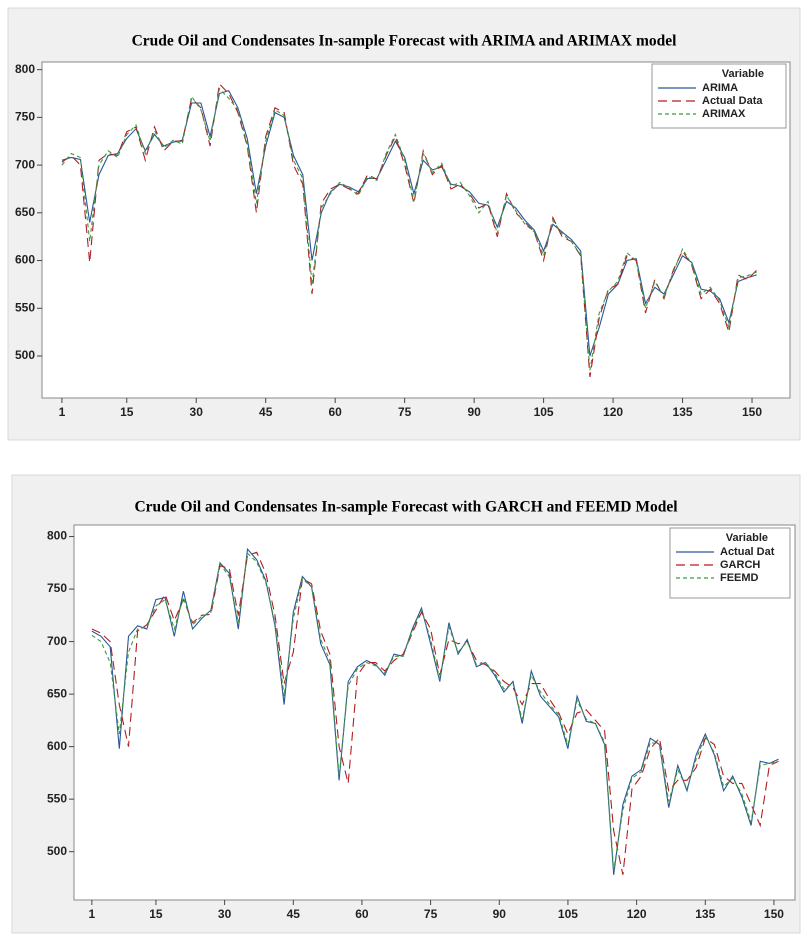 This screenshot has height=940, width=809. I want to click on legend-label: GARCH, so click(740, 565).